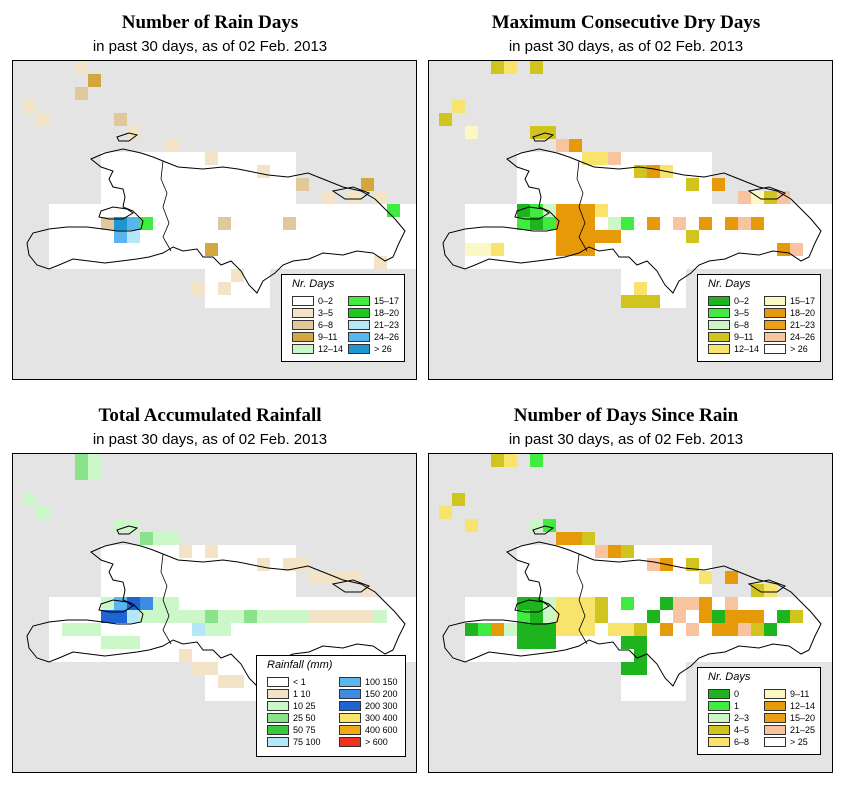 The height and width of the screenshot is (793, 853). What do you see at coordinates (742, 312) in the screenshot?
I see `legend-label: 3–5` at bounding box center [742, 312].